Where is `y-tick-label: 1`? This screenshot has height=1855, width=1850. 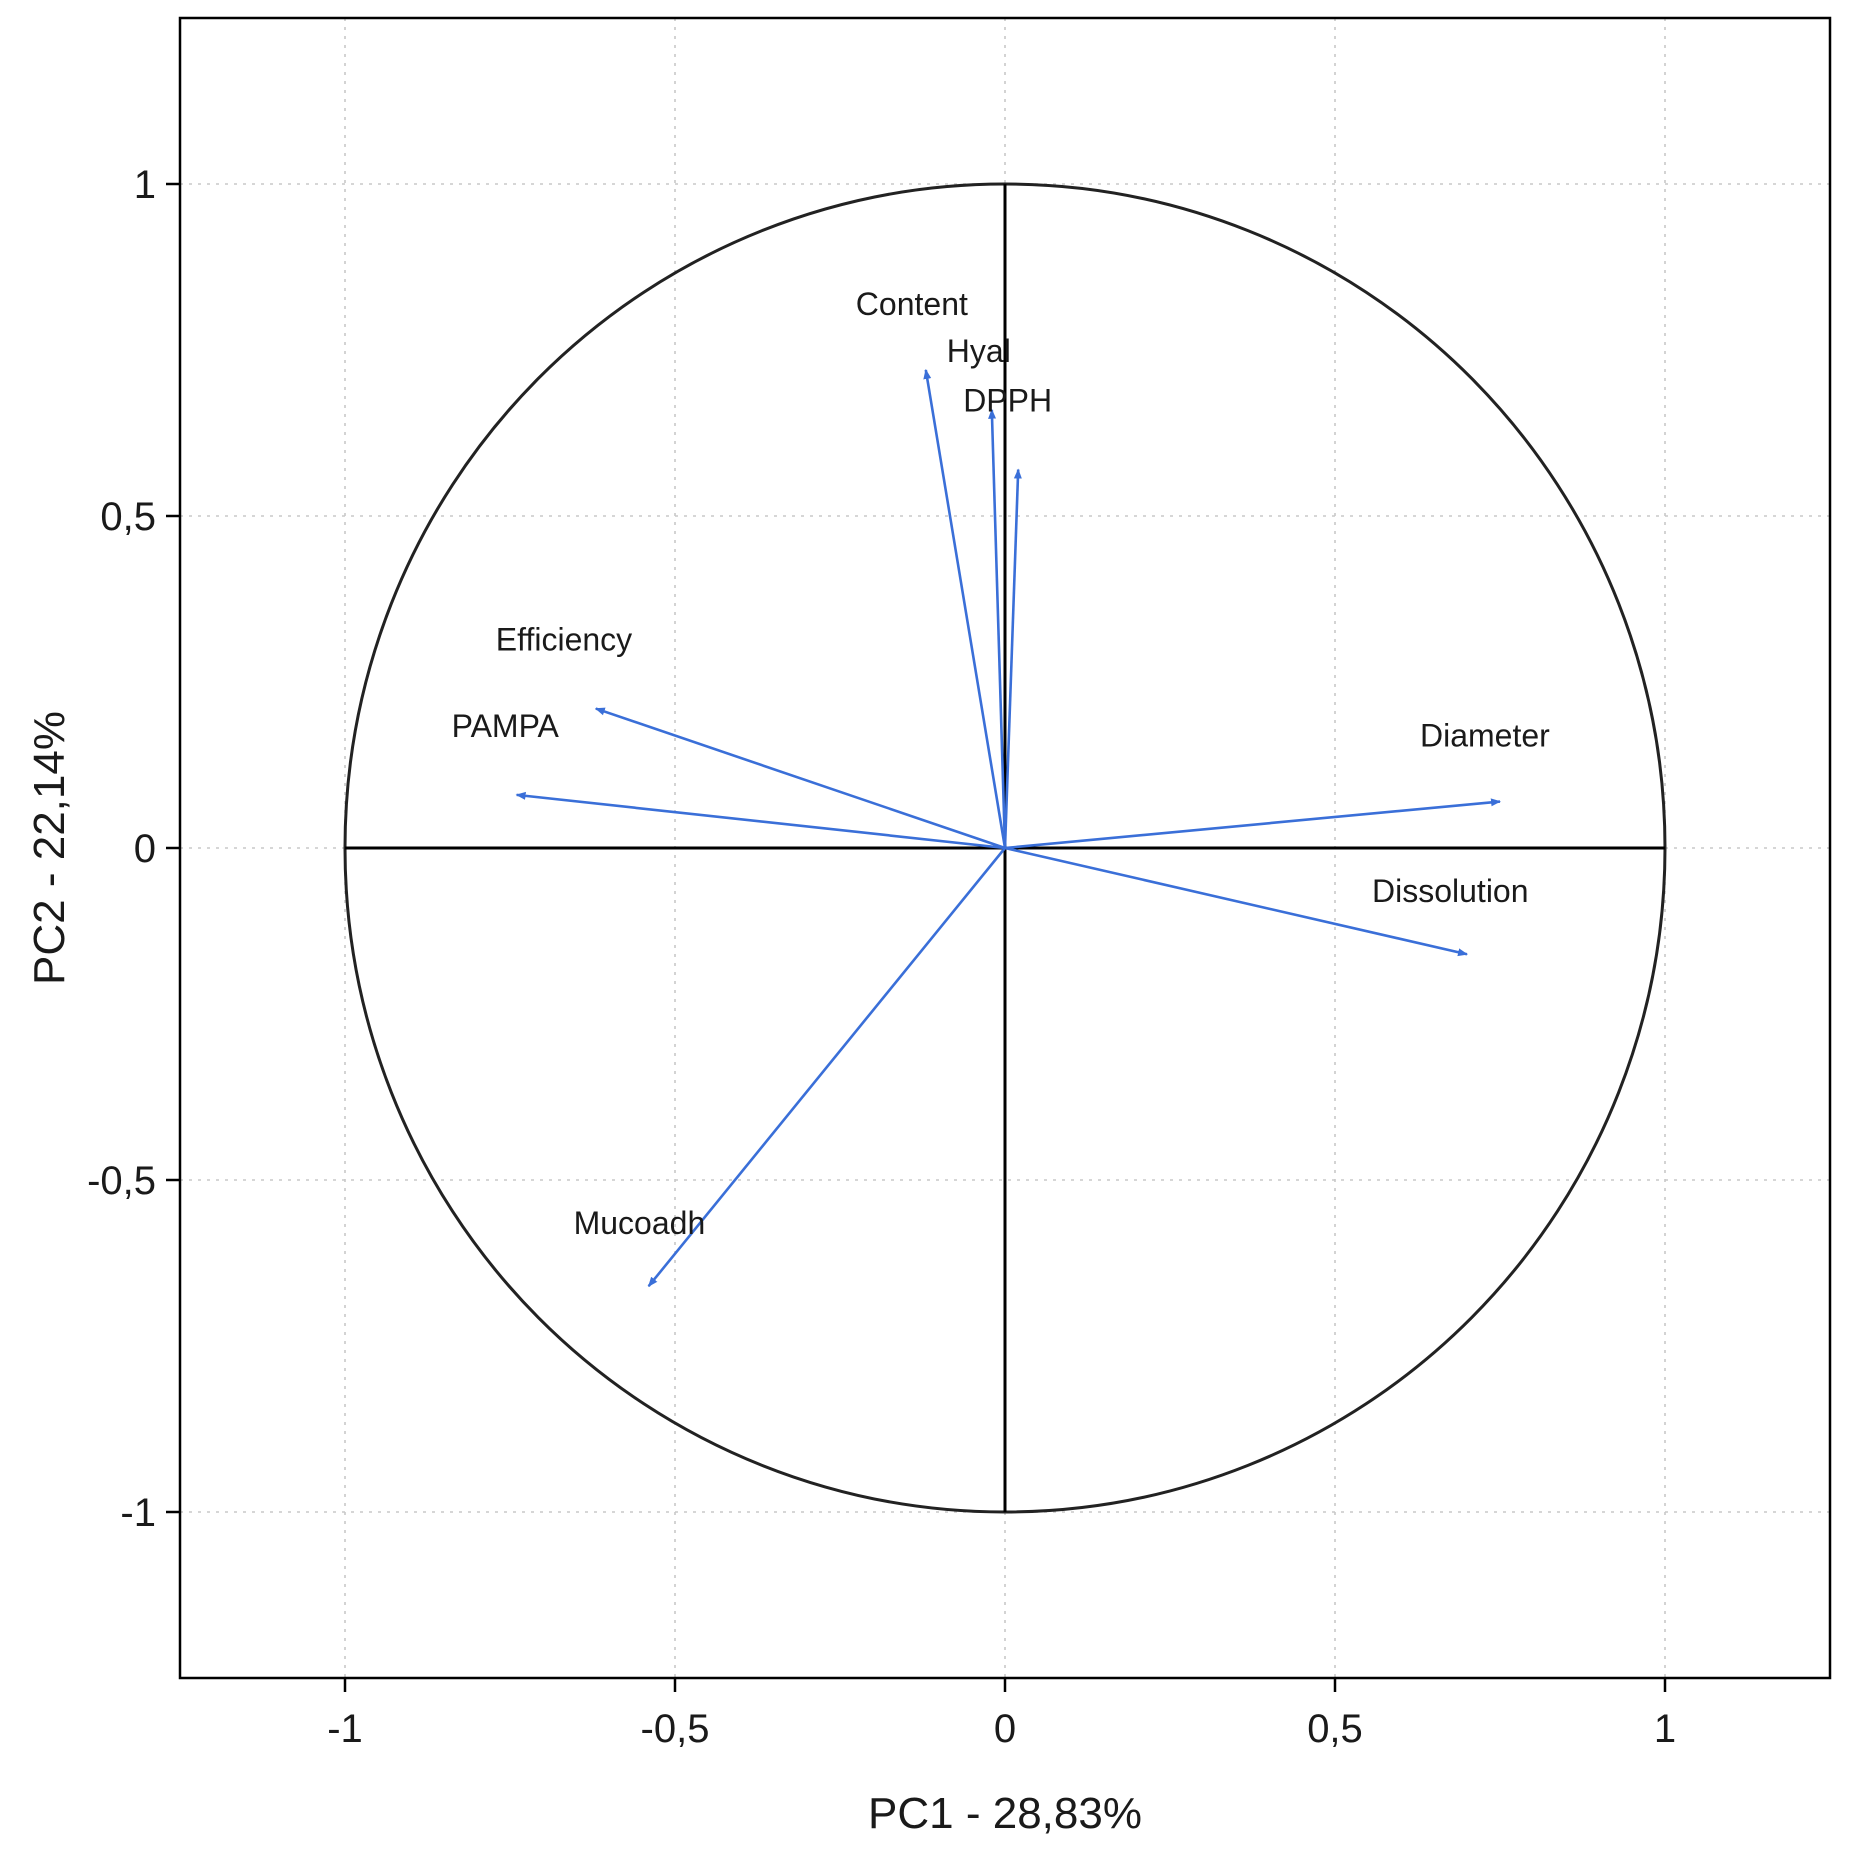
y-tick-label: 1 is located at coordinates (145, 185).